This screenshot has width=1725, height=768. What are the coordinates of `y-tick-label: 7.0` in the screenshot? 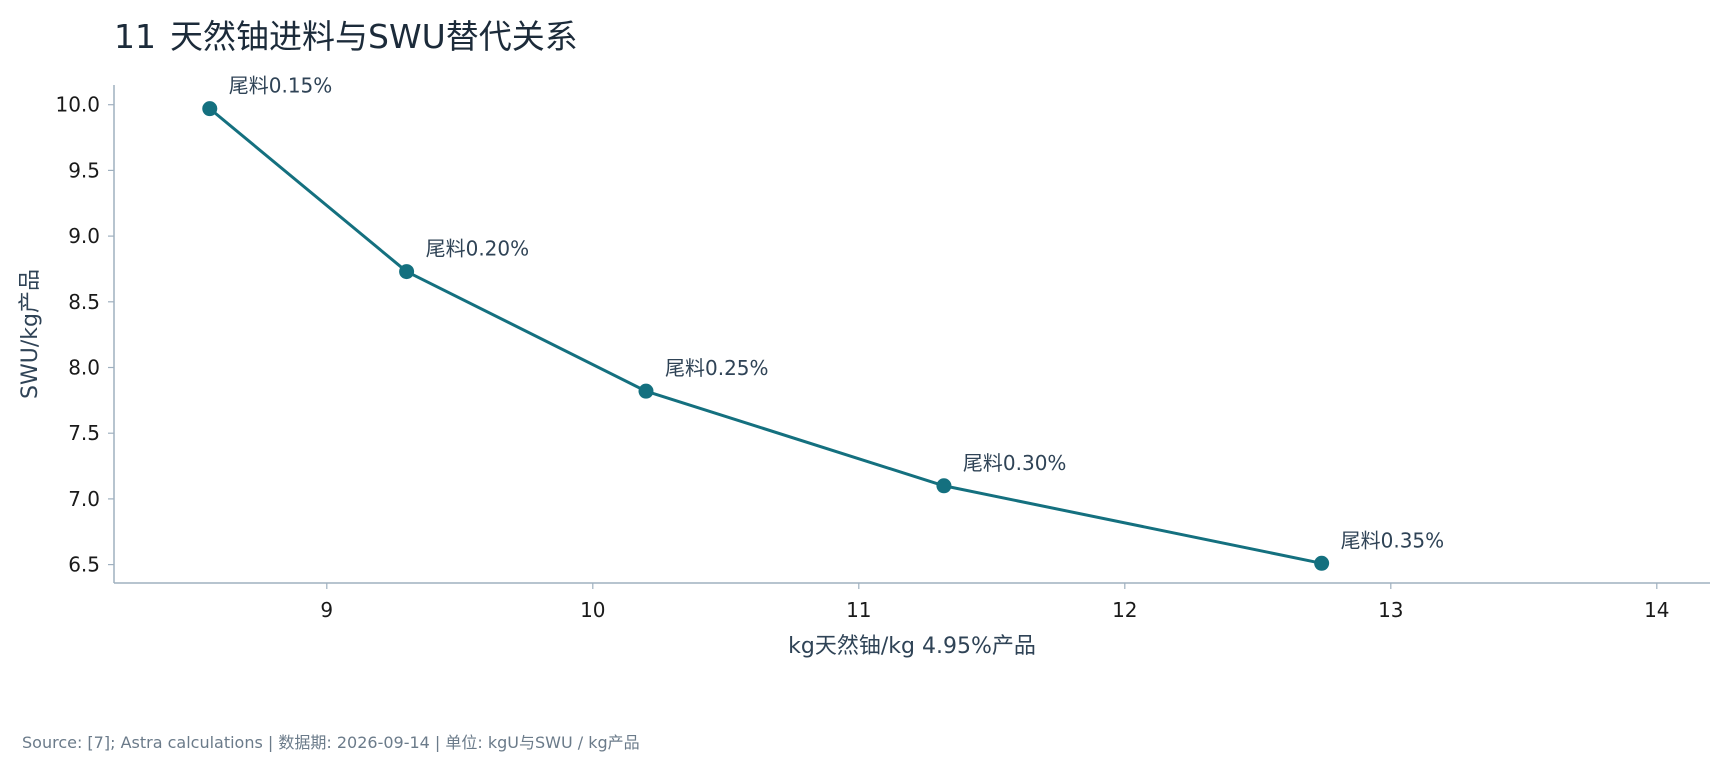 It's located at (84, 499).